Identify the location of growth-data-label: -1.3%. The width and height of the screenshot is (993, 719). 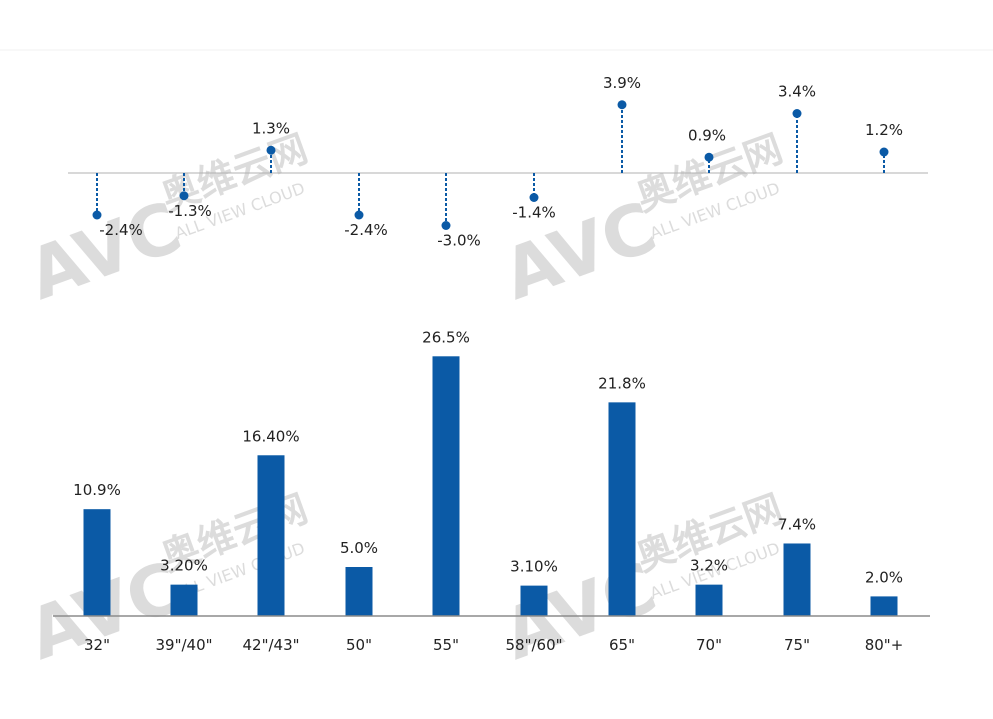
(190, 211).